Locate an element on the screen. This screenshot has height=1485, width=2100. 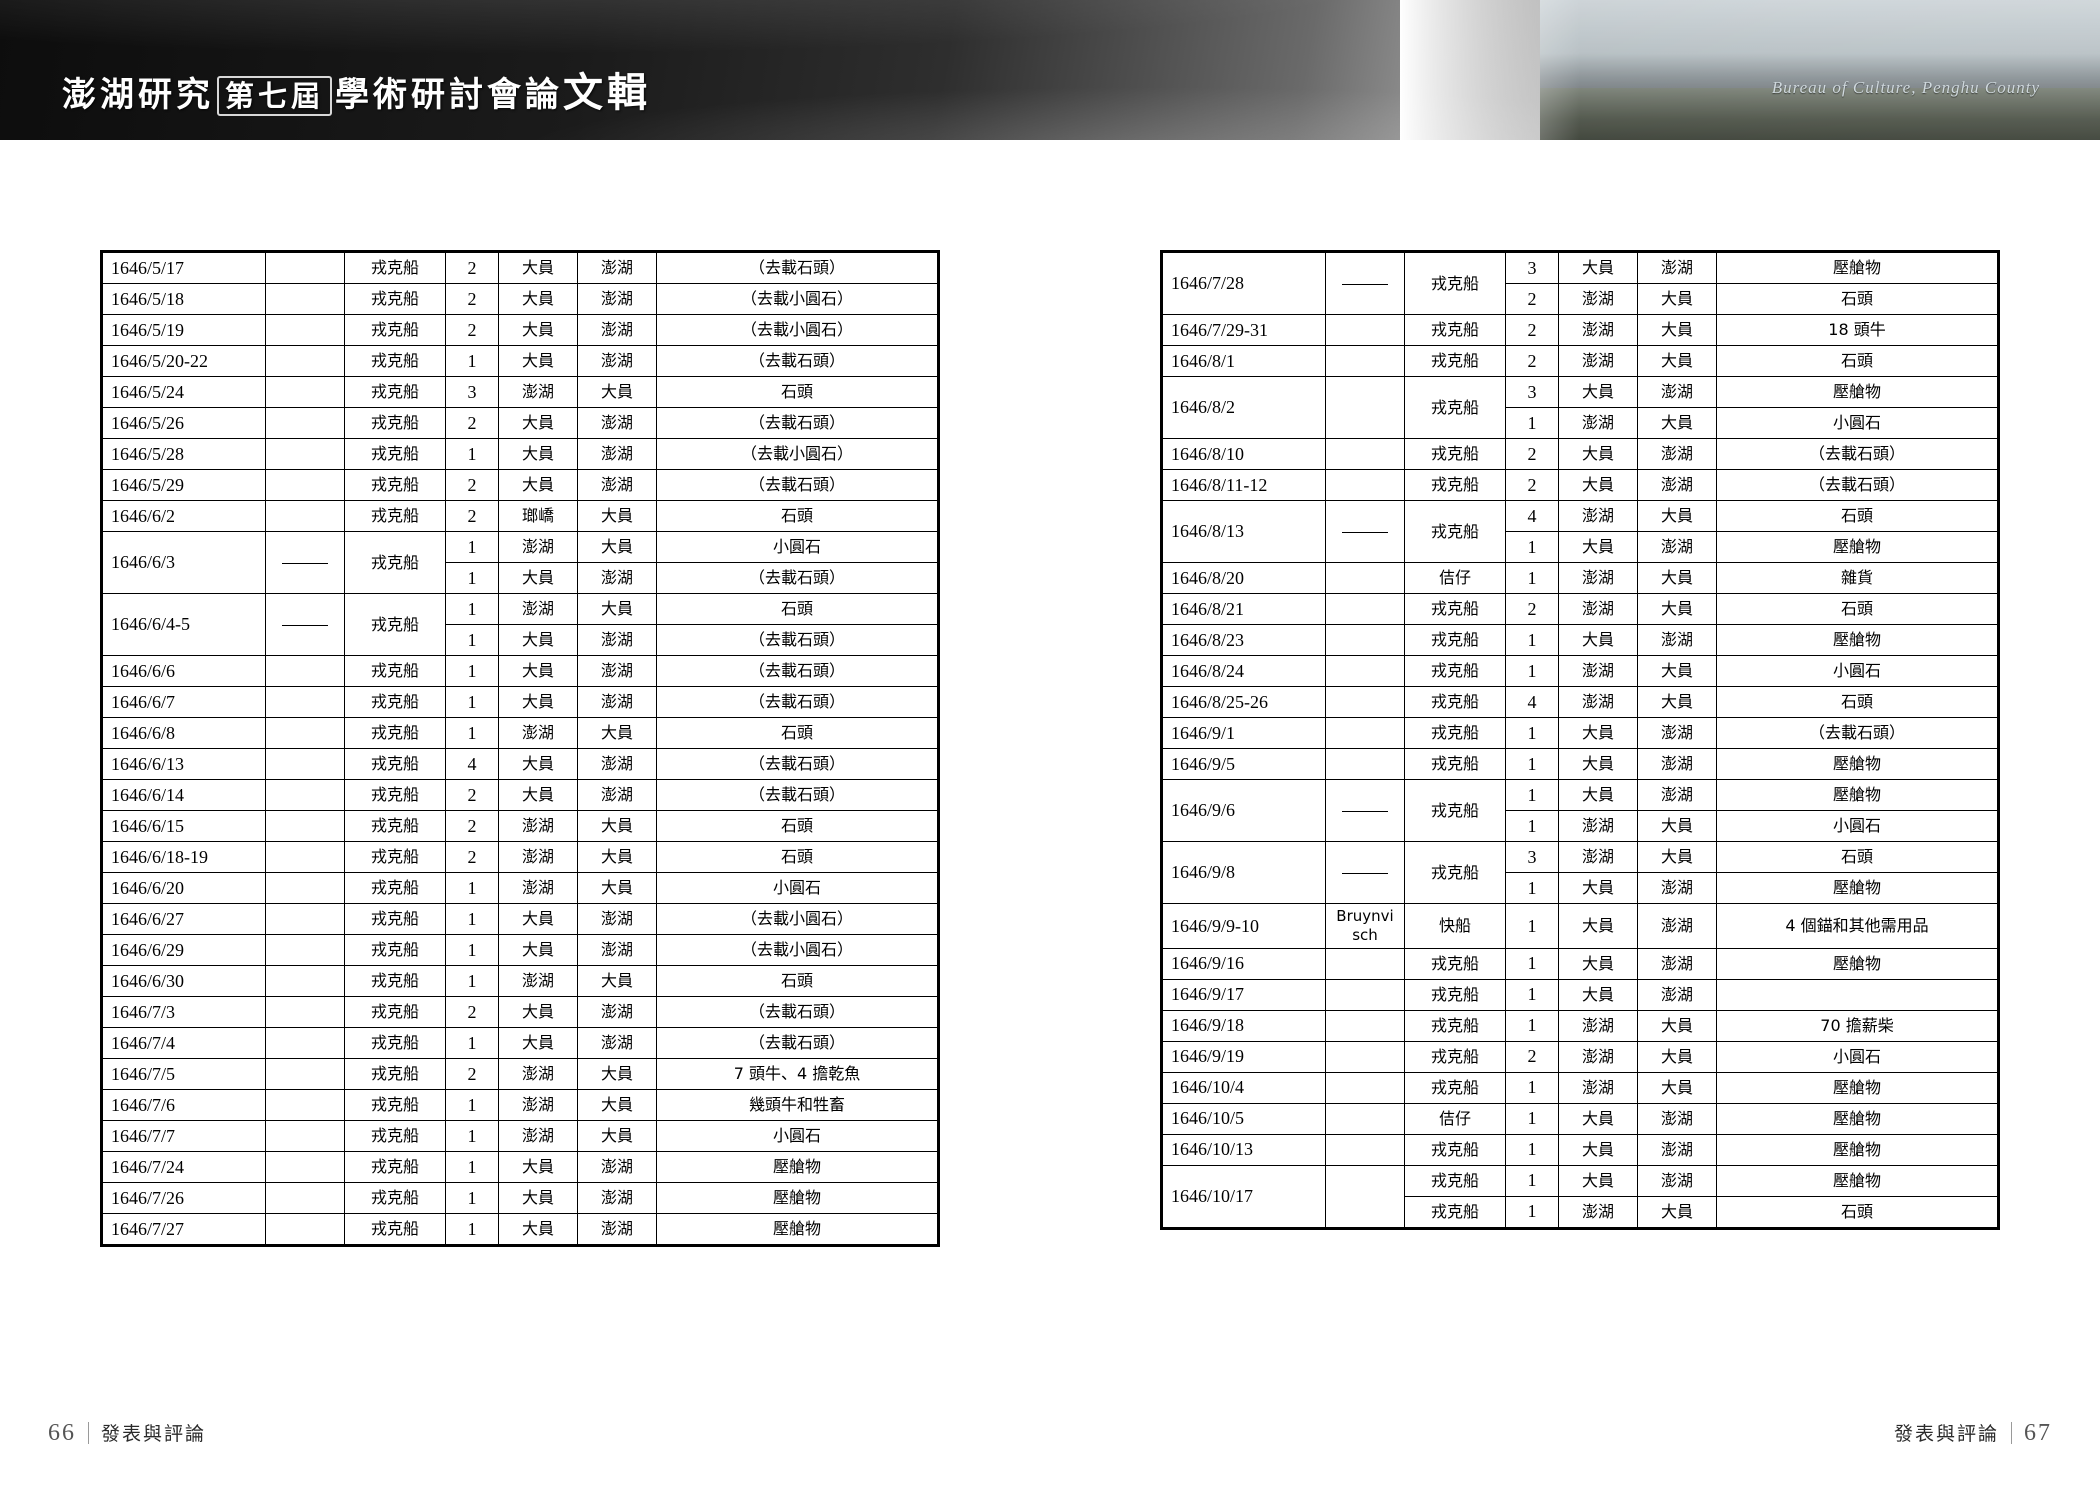
table-row: 1646/7/3 戎克船 2 大員 澎湖 （去載石頭） is located at coordinates (520, 1012).